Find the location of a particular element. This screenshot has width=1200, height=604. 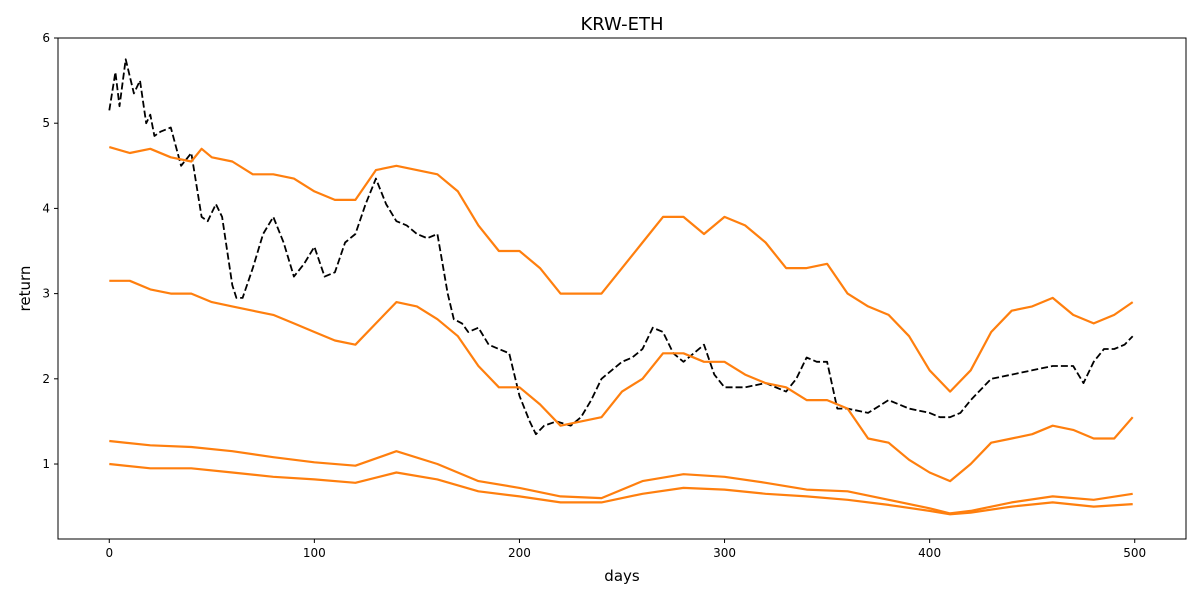

y-tick-label: 2 is located at coordinates (46, 379).